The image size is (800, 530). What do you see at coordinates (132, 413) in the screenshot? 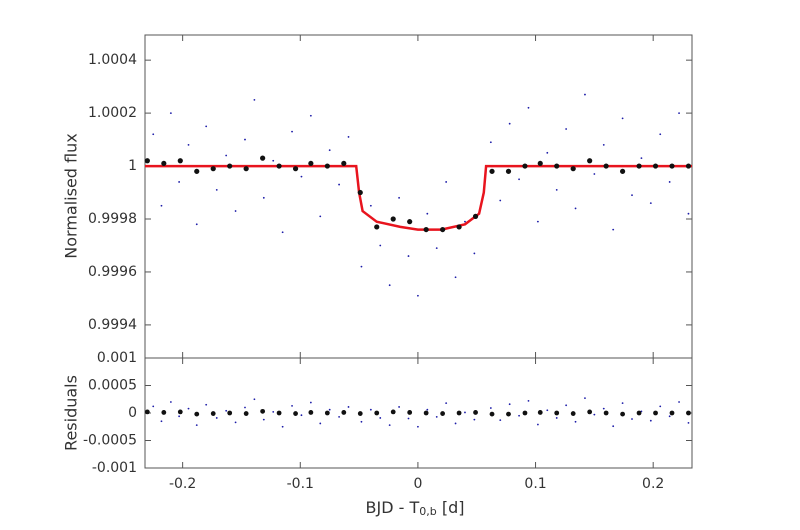
I see `y-tick-label: 0` at bounding box center [132, 413].